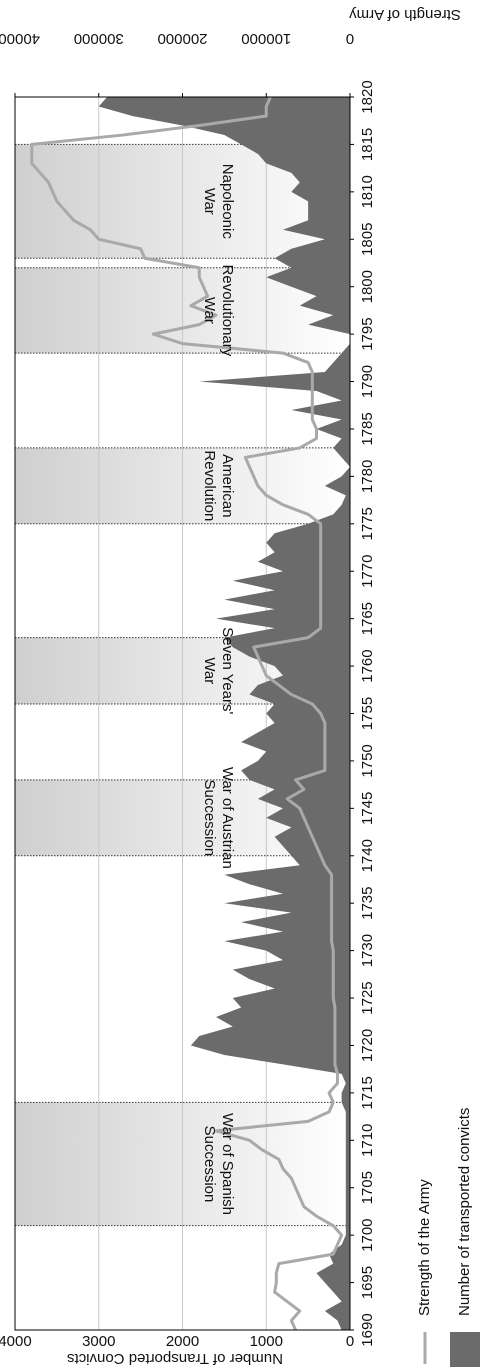  I want to click on y-tick-label: 3000, so click(98, 1341).